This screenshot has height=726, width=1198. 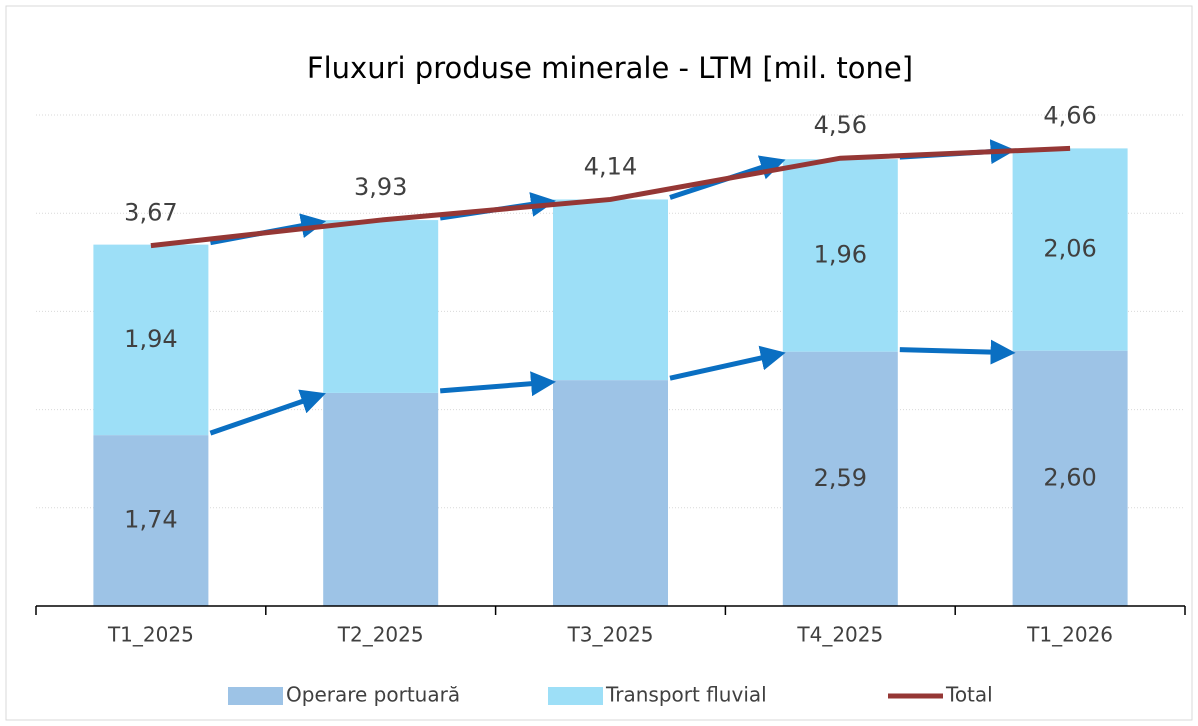 I want to click on data-label: 3,67, so click(x=150, y=213).